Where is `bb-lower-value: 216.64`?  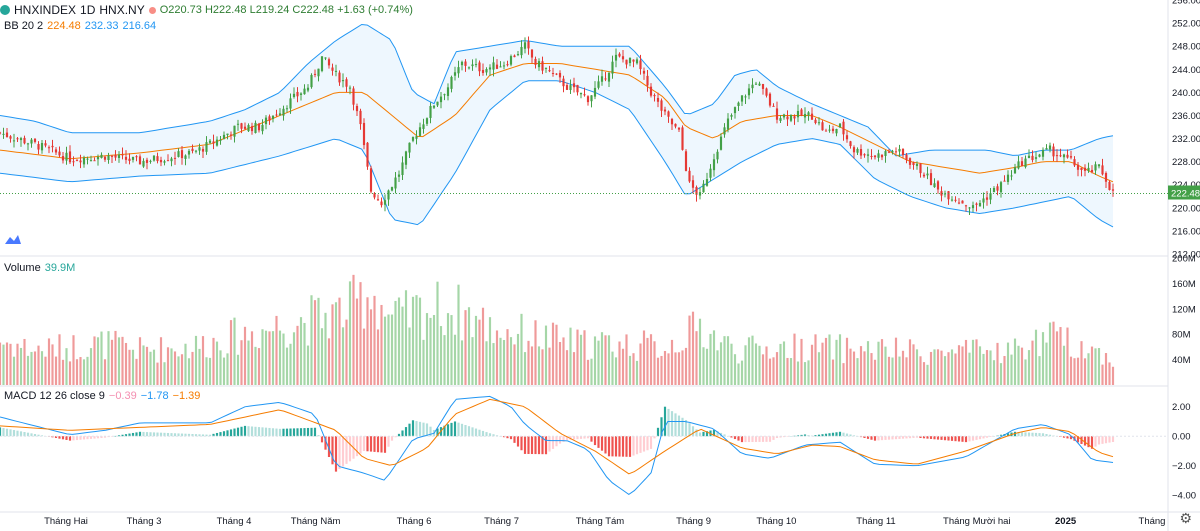
bb-lower-value: 216.64 is located at coordinates (139, 26).